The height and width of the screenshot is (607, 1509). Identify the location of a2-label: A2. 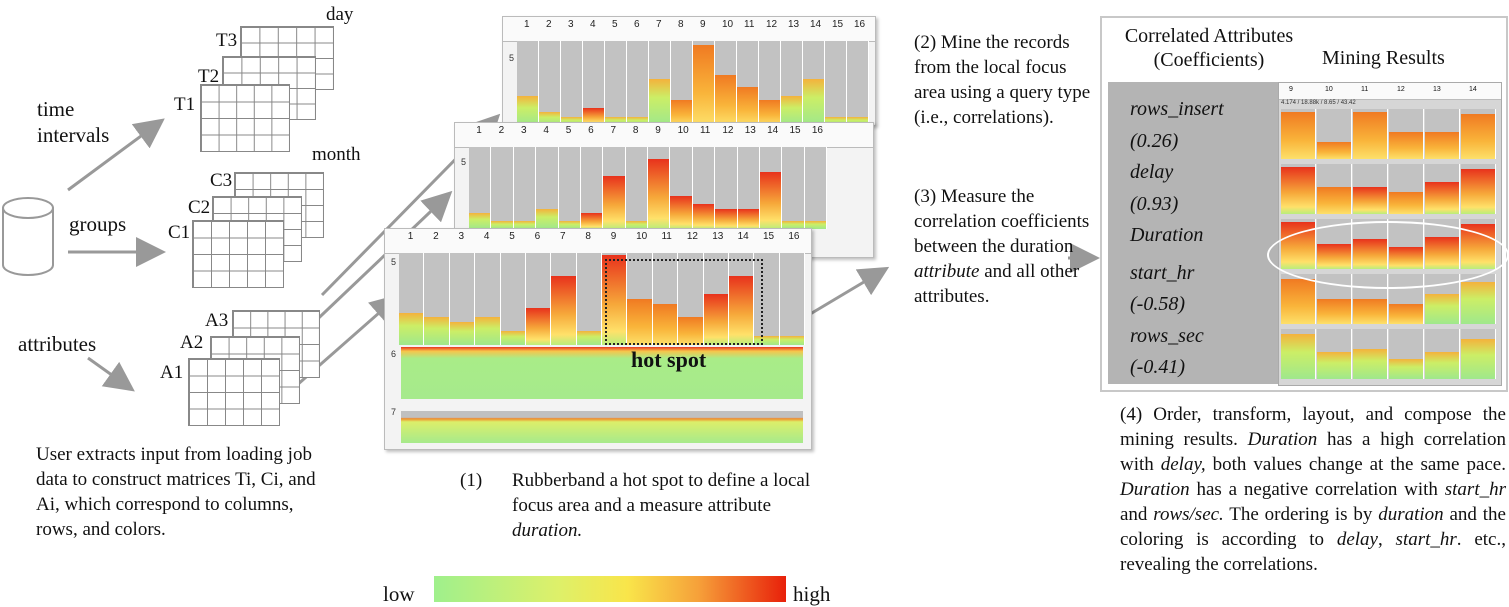
(192, 342).